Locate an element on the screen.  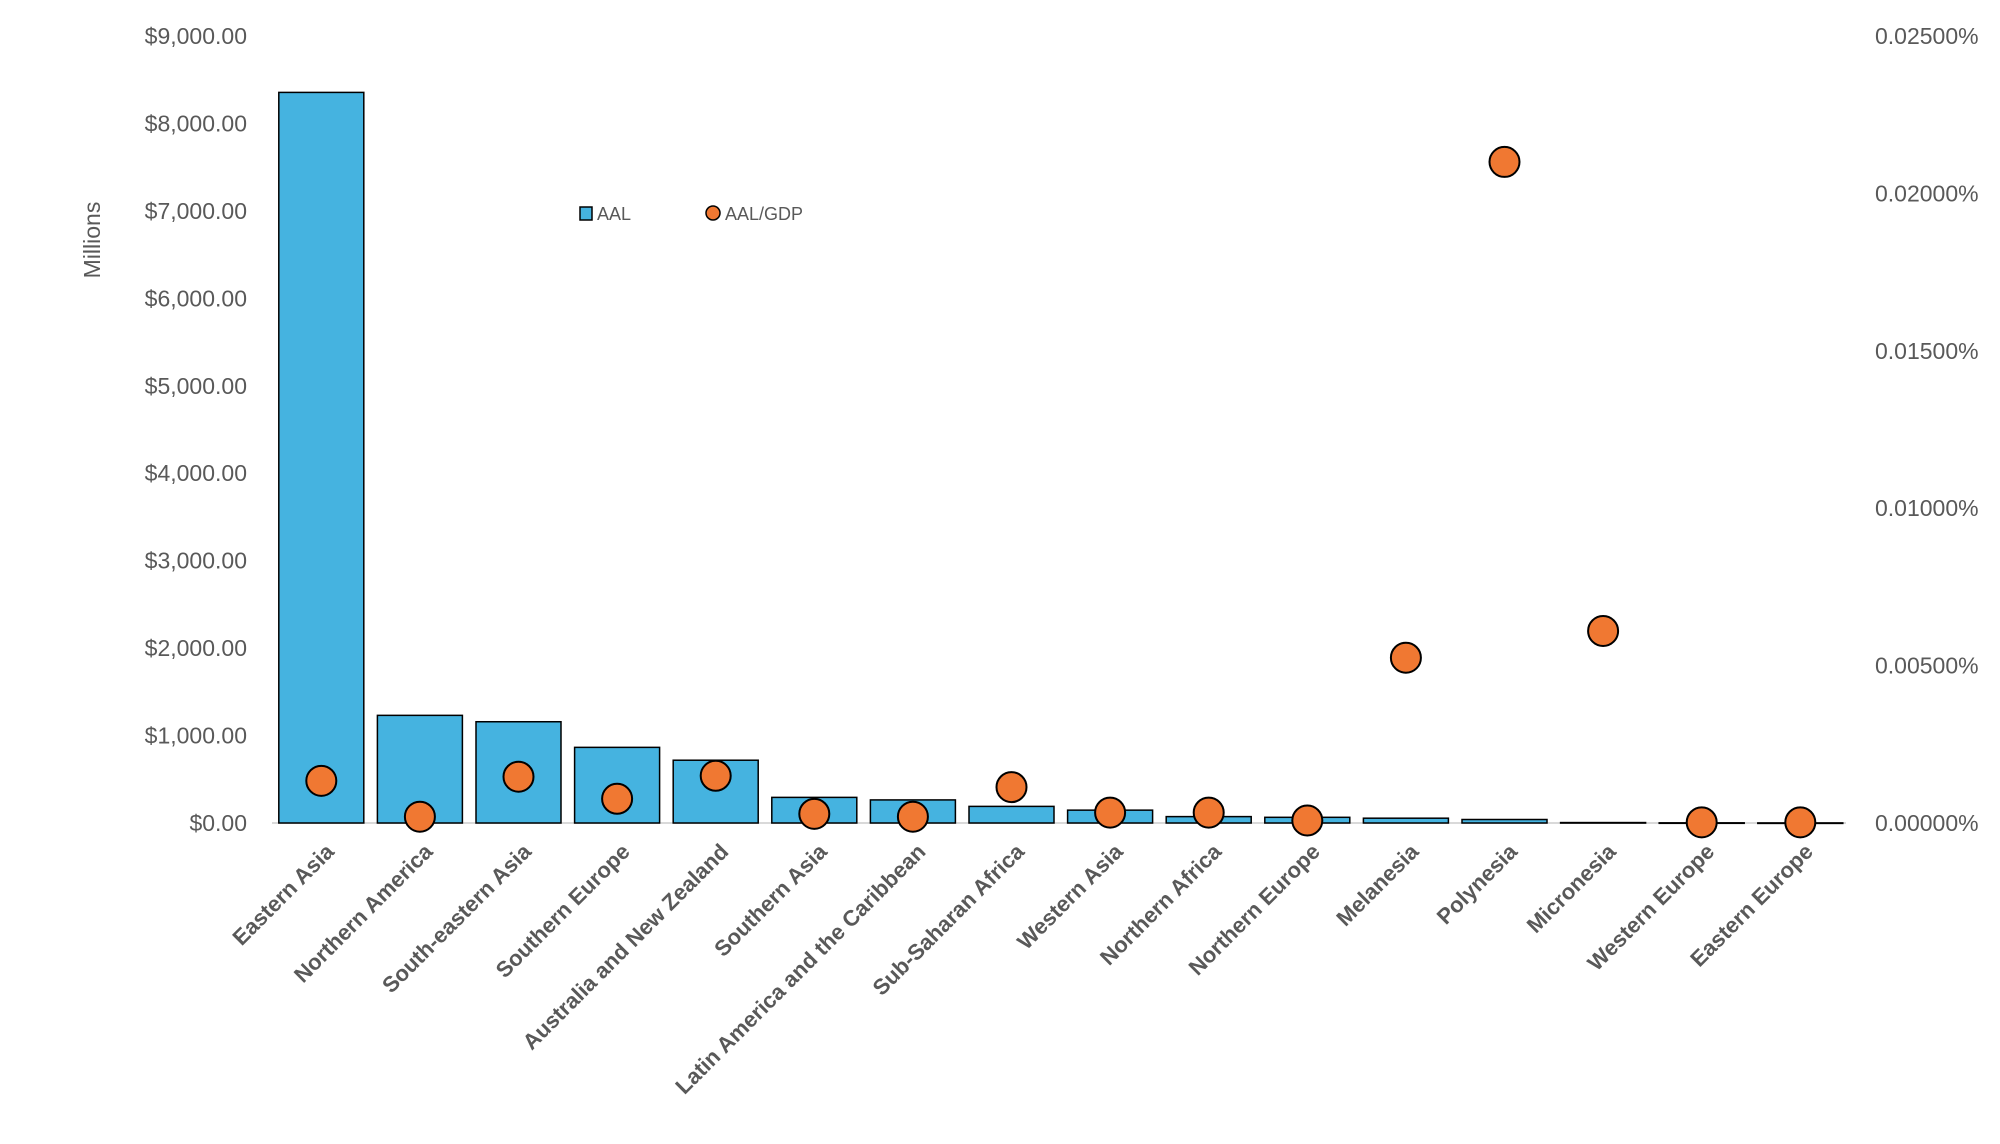
left-tick-label: $7,000.00 is located at coordinates (196, 211).